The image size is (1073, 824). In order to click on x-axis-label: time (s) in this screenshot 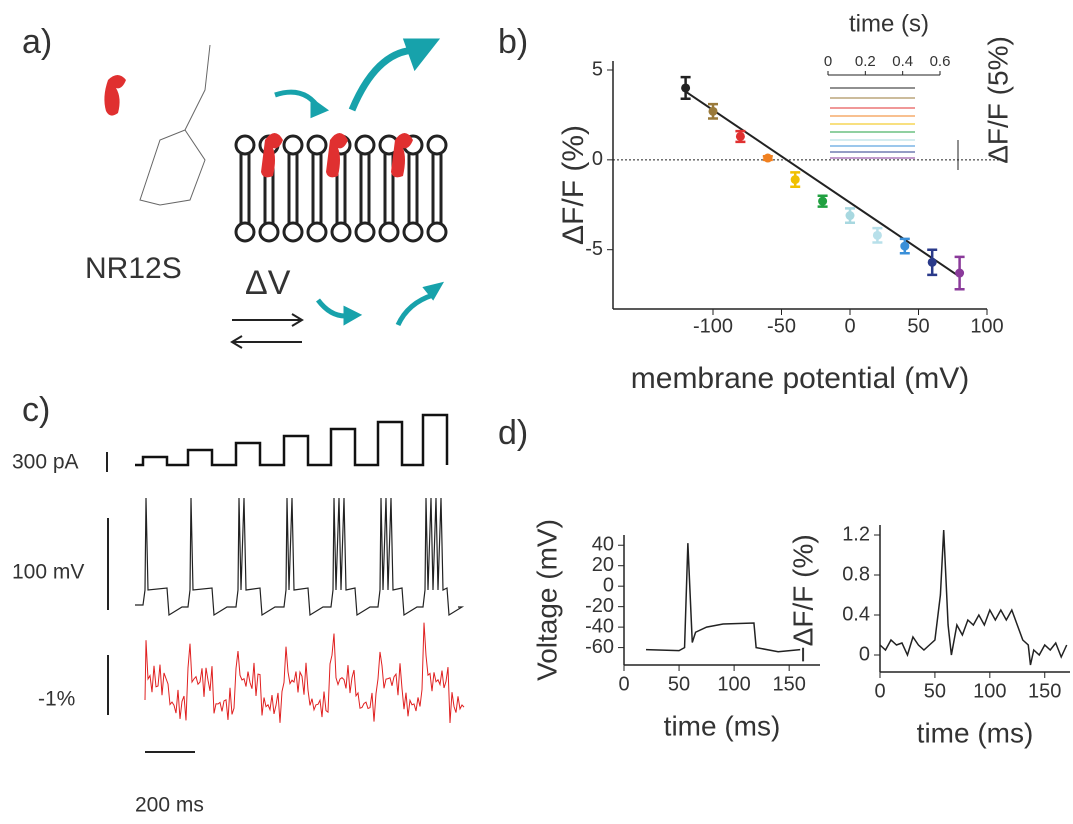, I will do `click(889, 23)`.